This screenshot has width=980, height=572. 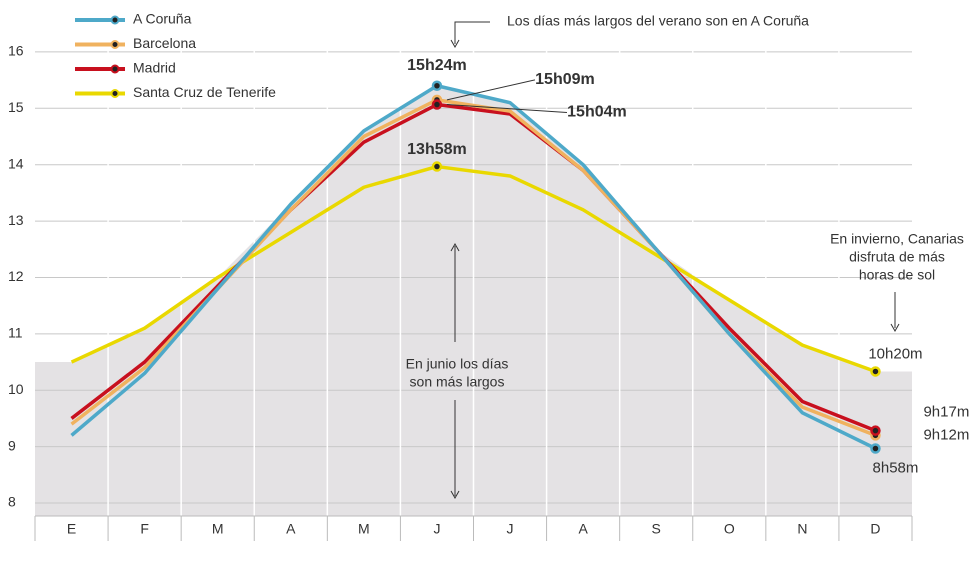 I want to click on value-label: 9h12m, so click(x=946, y=434).